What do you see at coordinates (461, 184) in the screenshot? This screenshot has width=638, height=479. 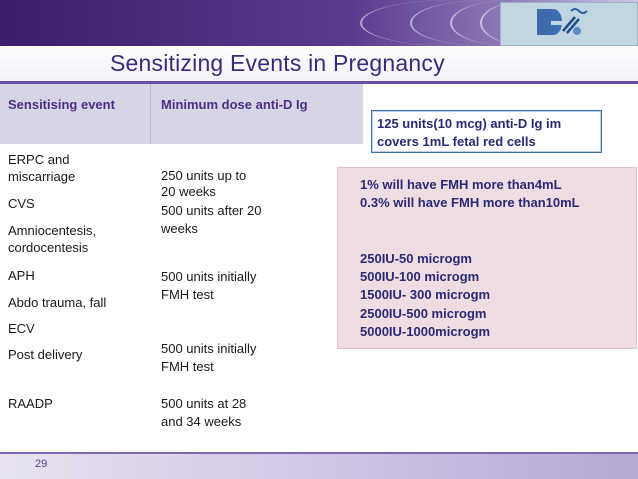 I see `info-line: 1% will have FMH more than4mL` at bounding box center [461, 184].